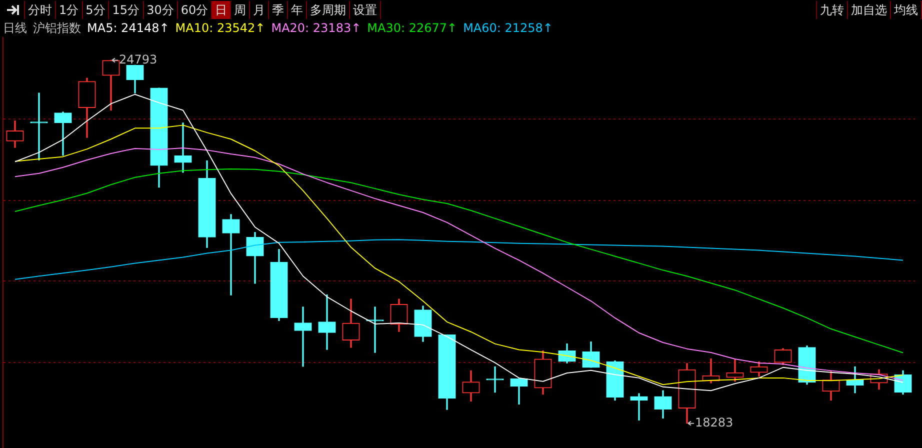 The image size is (922, 448). I want to click on text: 15分, so click(126, 9).